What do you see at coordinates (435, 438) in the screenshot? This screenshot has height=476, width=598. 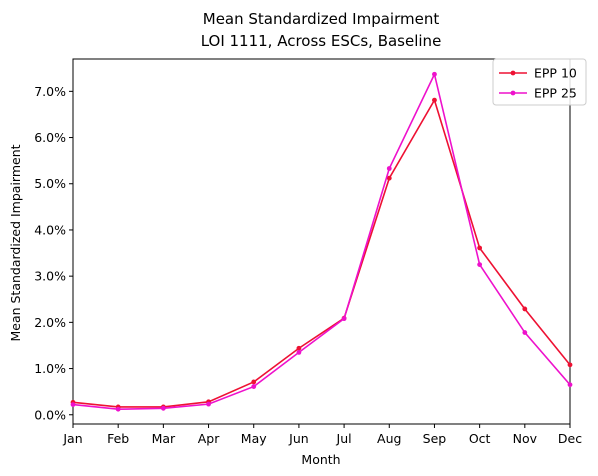 I see `x-tick-label: Sep` at bounding box center [435, 438].